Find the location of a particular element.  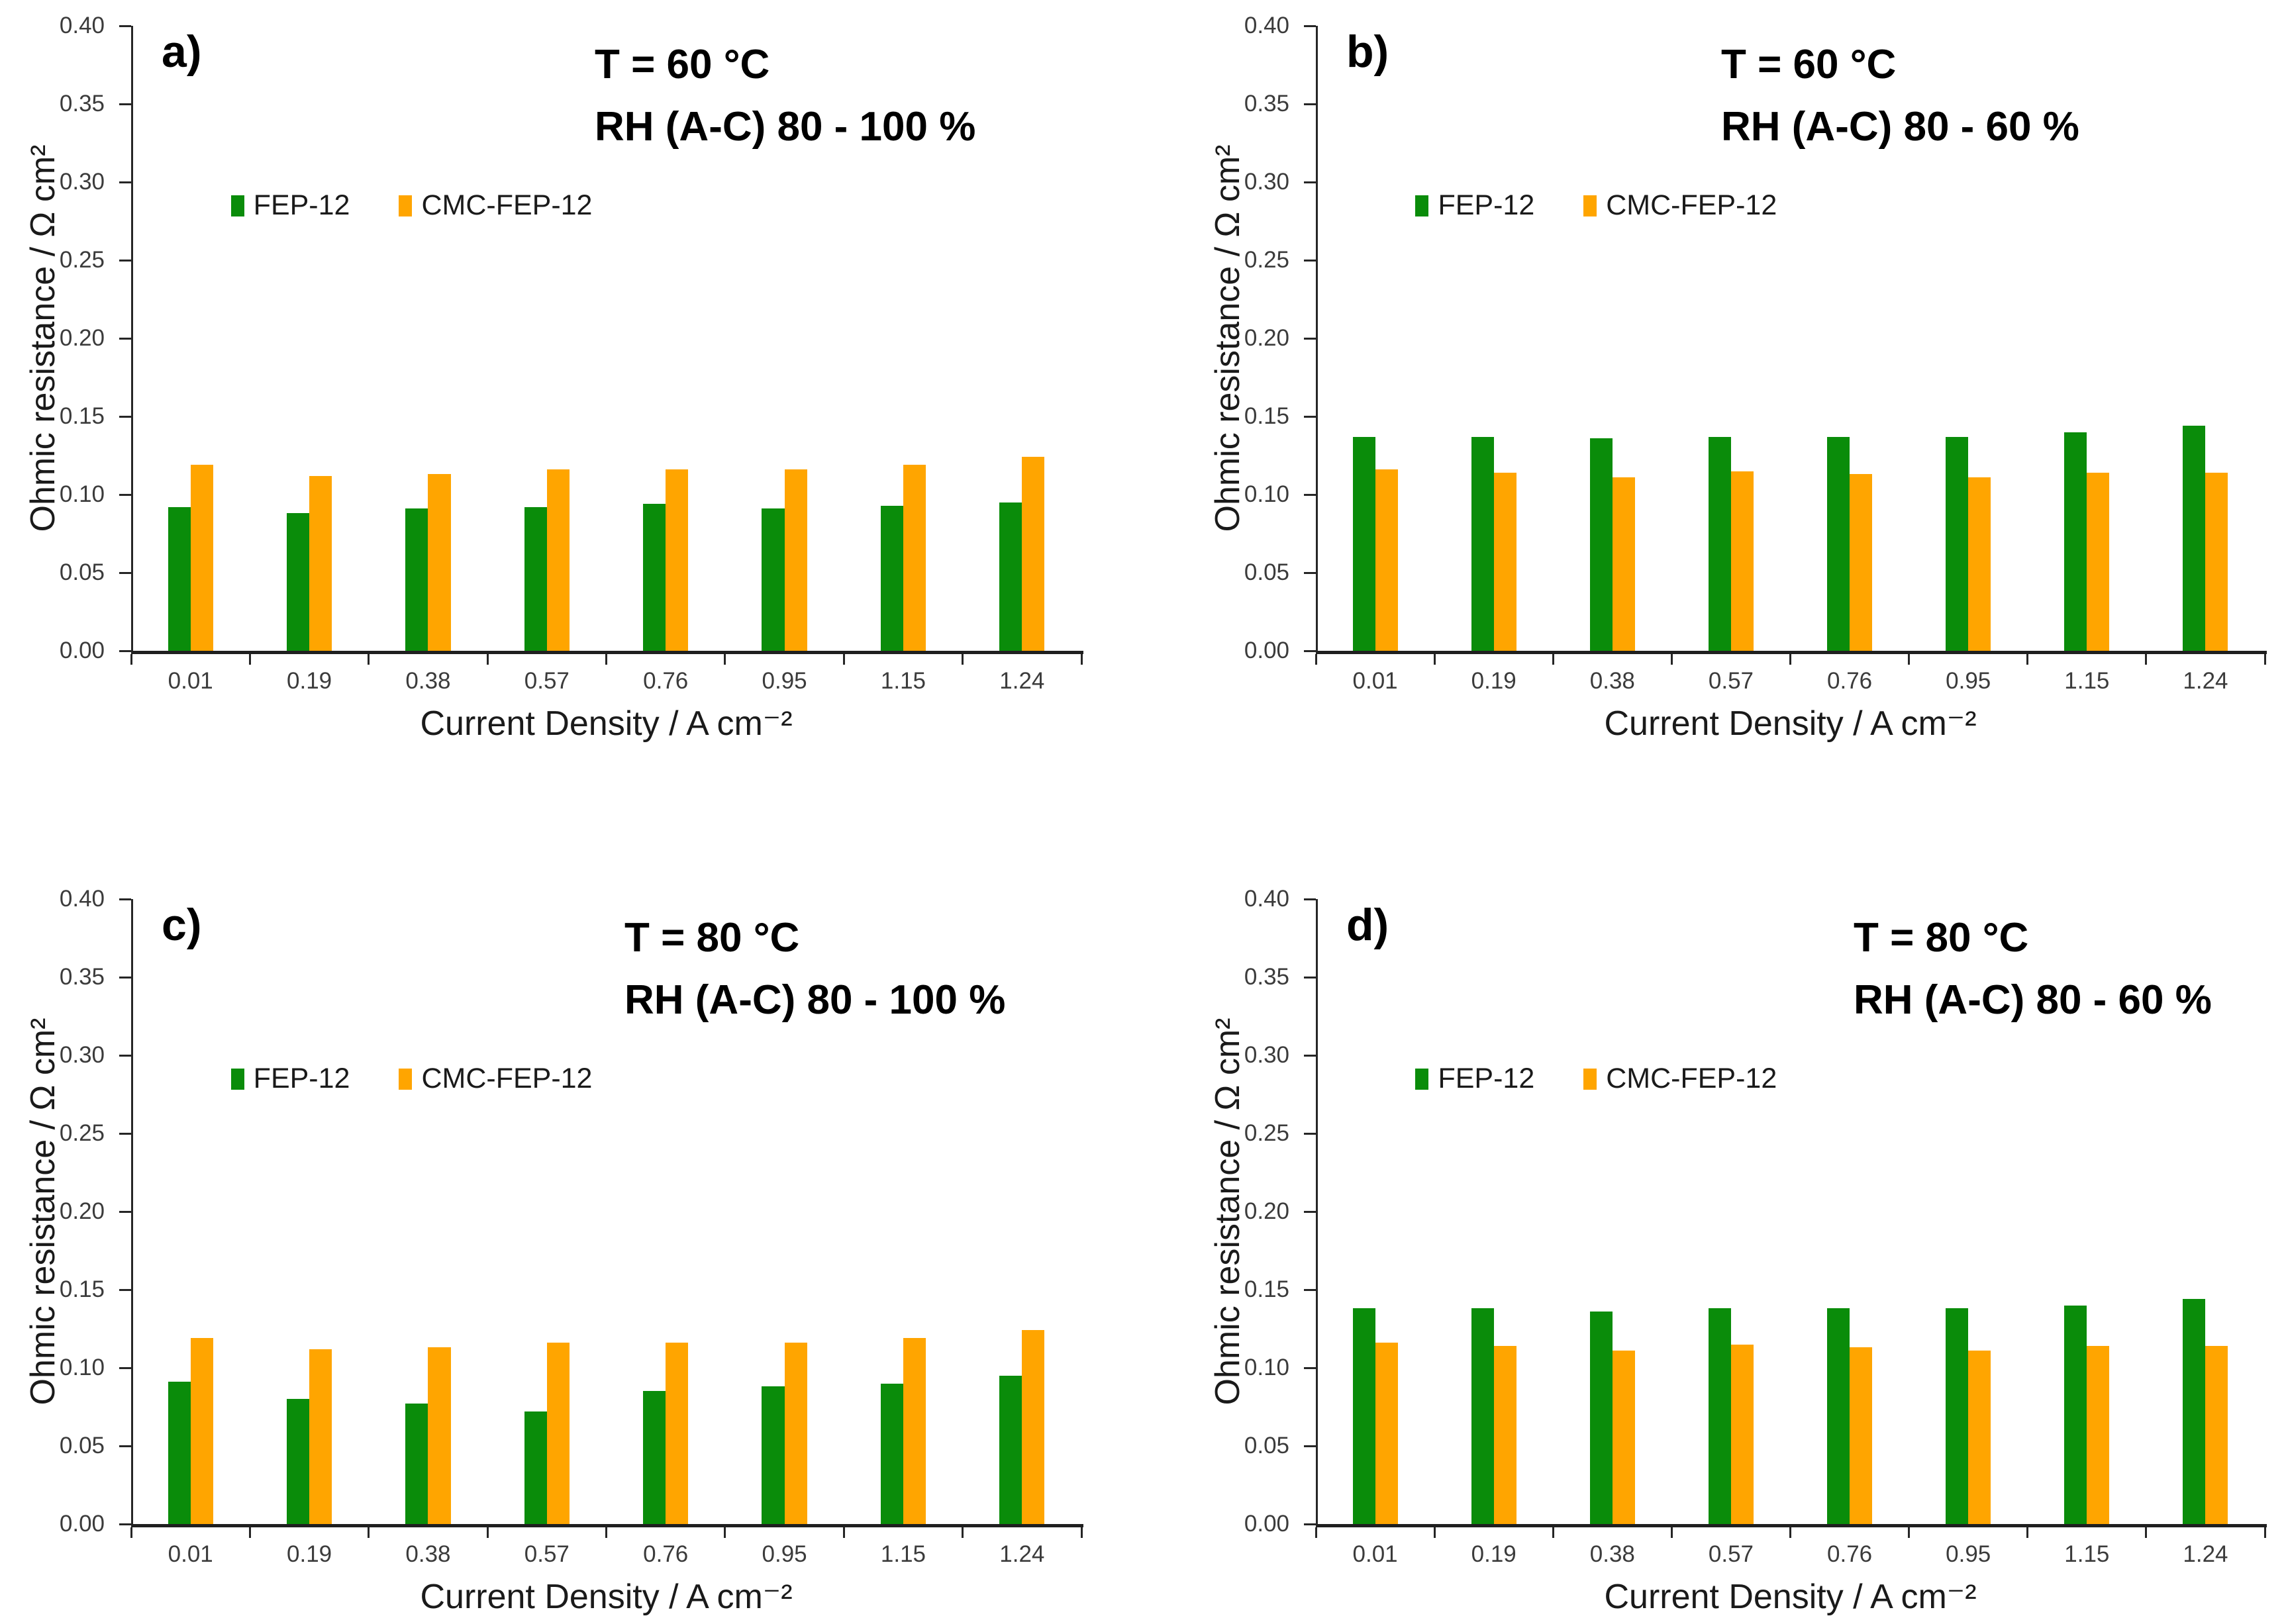

chart-title-line1: T = 80 °C is located at coordinates (1941, 938).